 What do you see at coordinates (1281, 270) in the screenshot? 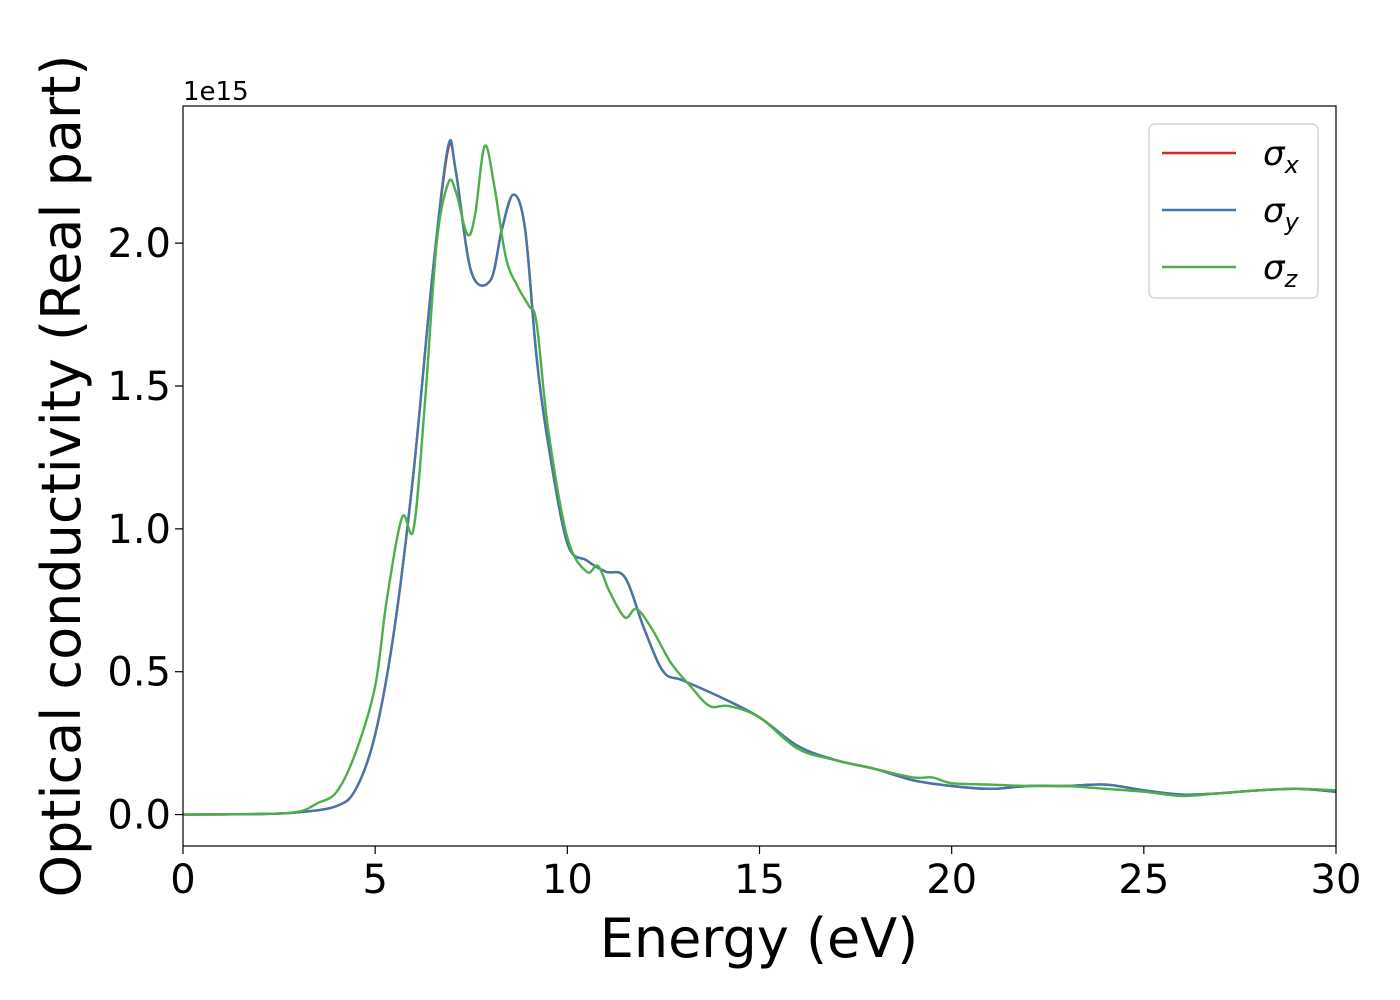
I see `legend-label-z: σz` at bounding box center [1281, 270].